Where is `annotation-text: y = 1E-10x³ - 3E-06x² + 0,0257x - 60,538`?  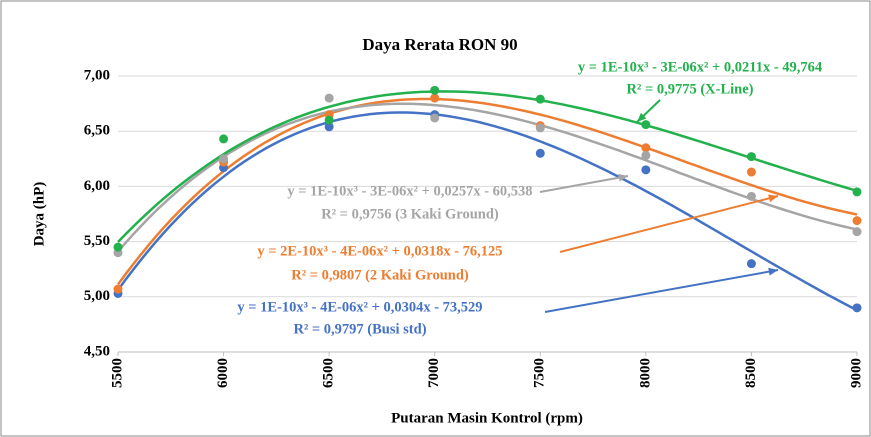
annotation-text: y = 1E-10x³ - 3E-06x² + 0,0257x - 60,538 is located at coordinates (409, 191).